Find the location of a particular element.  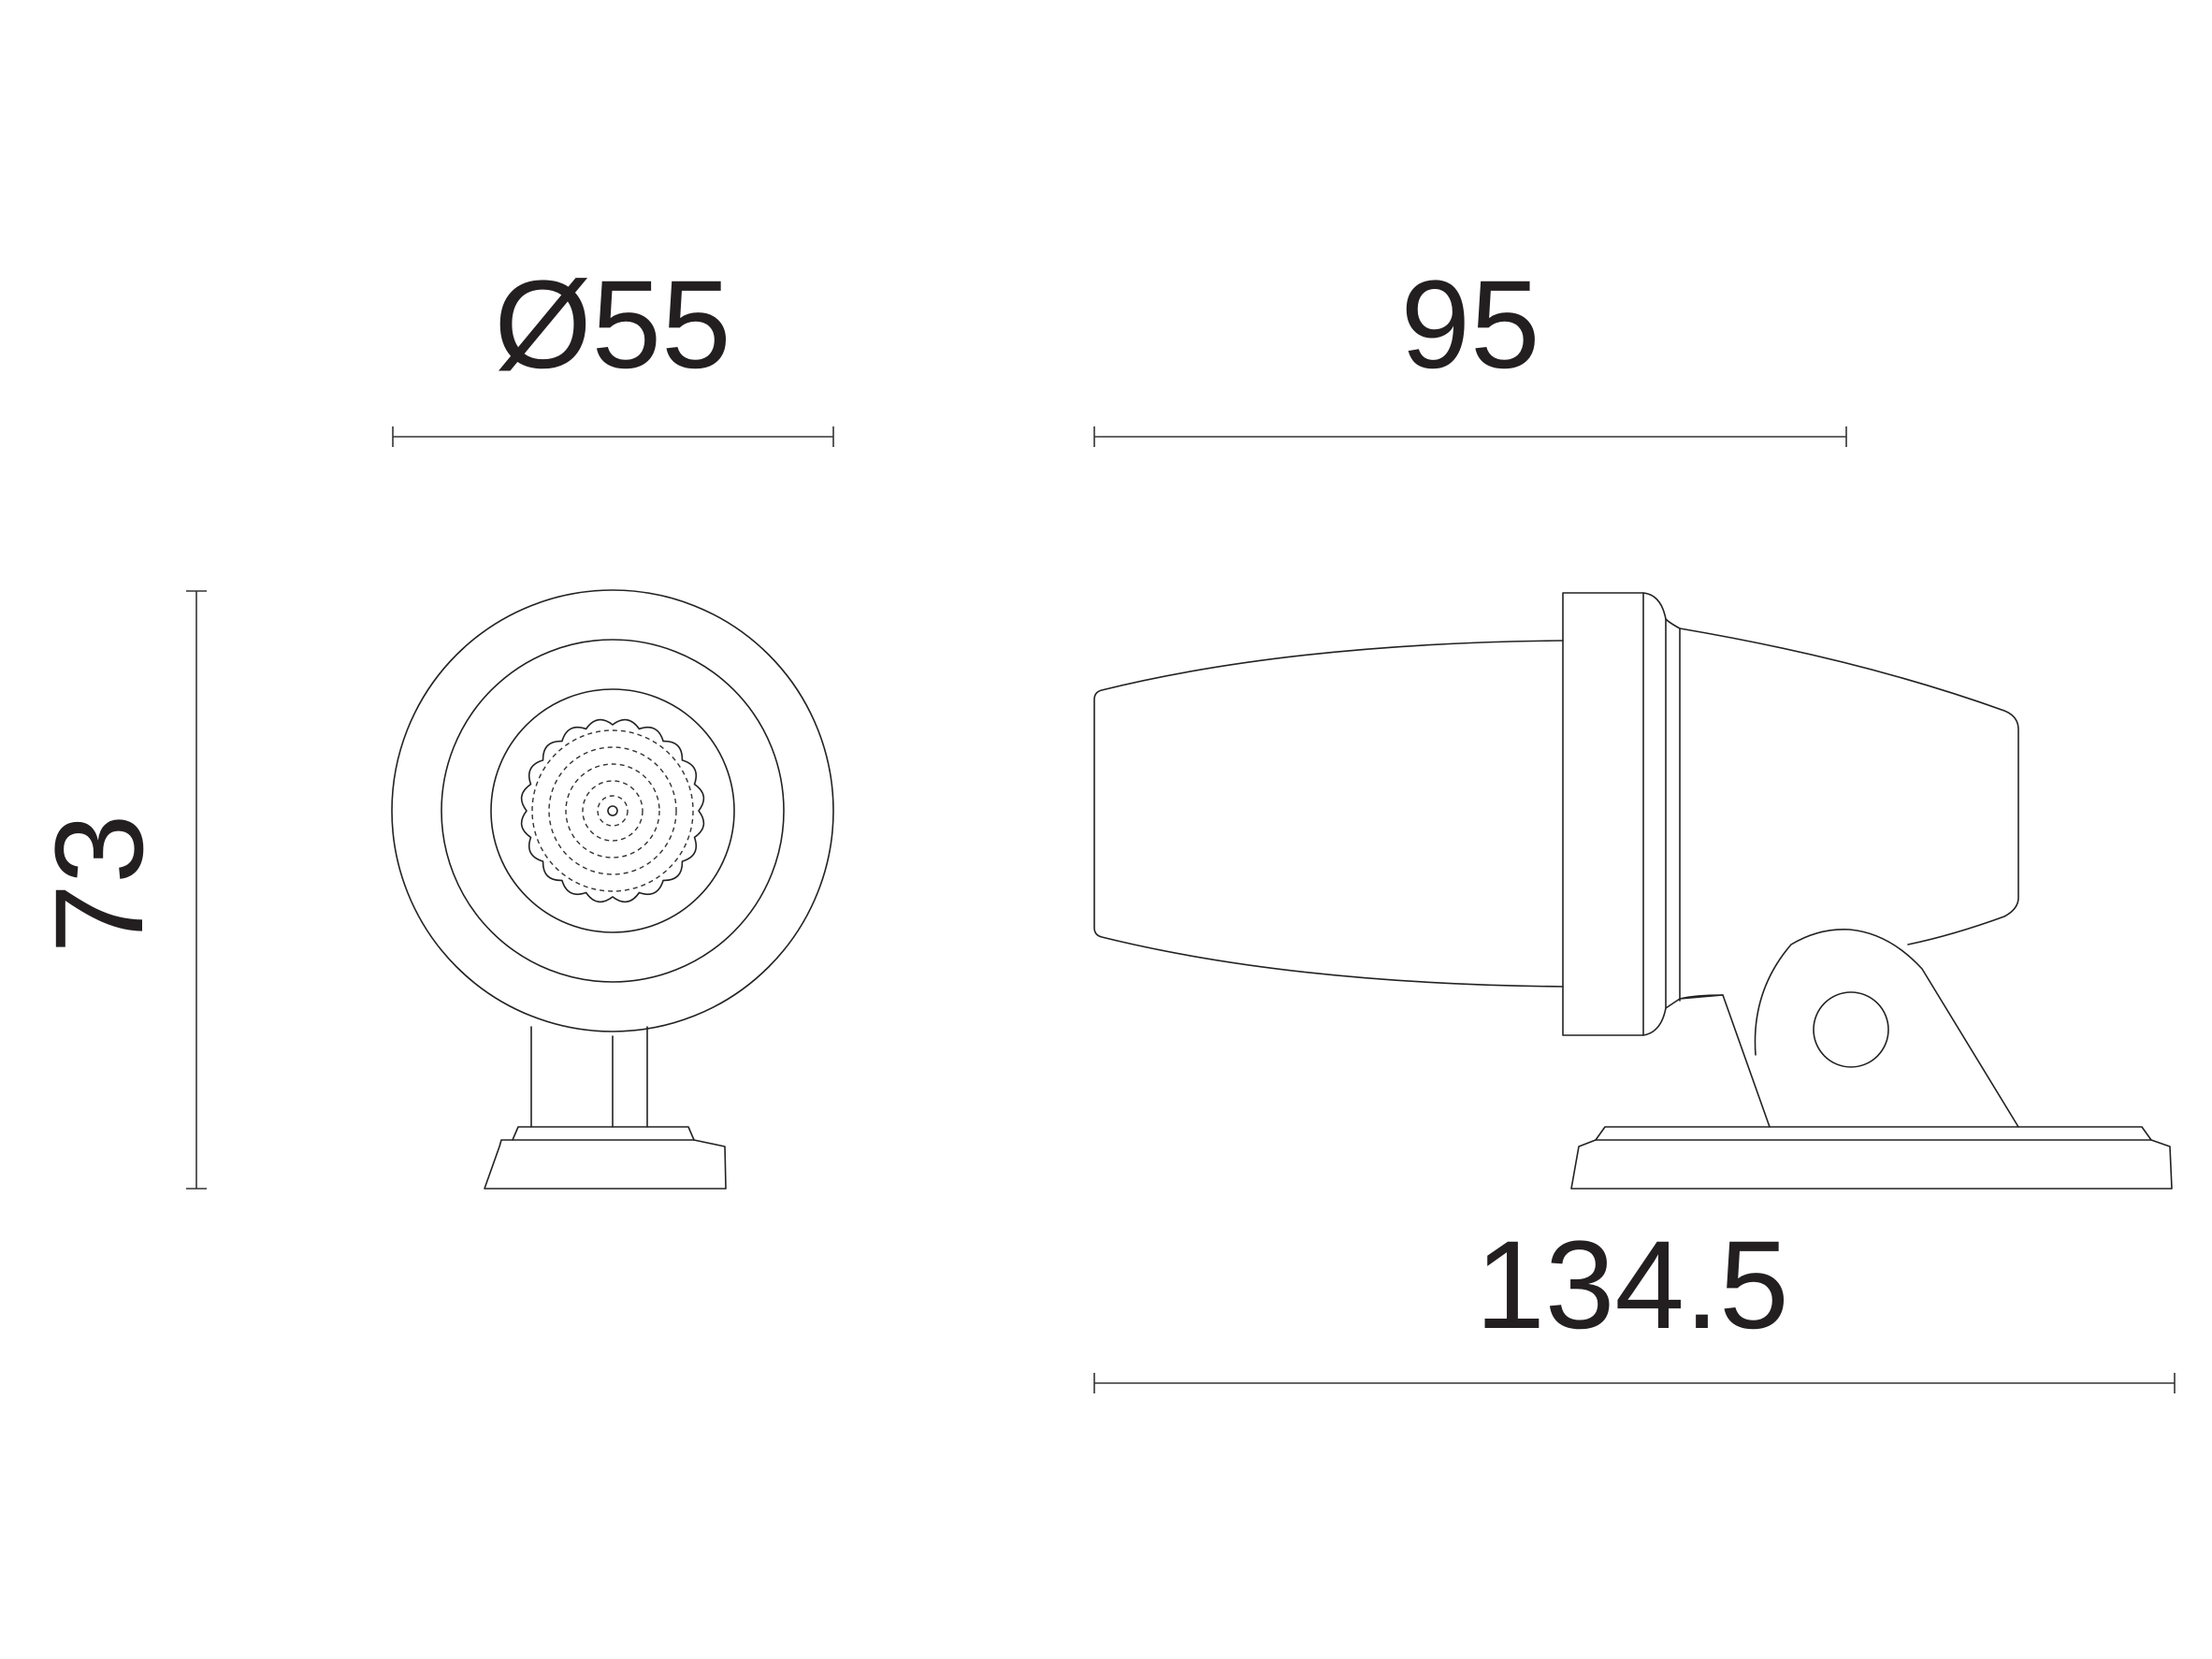

side-base is located at coordinates (1872, 1165).